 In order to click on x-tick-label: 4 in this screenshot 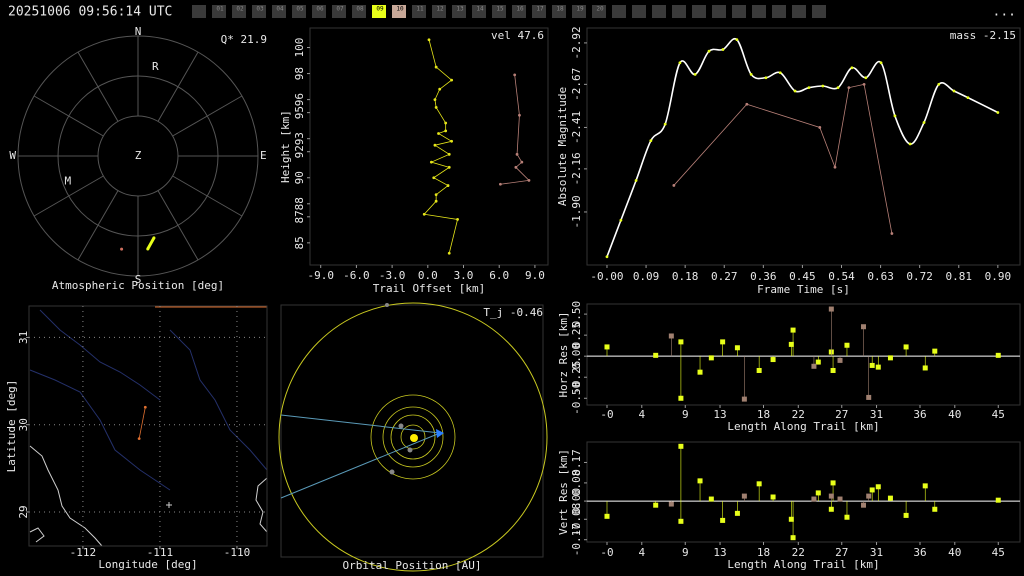, I will do `click(641, 414)`.